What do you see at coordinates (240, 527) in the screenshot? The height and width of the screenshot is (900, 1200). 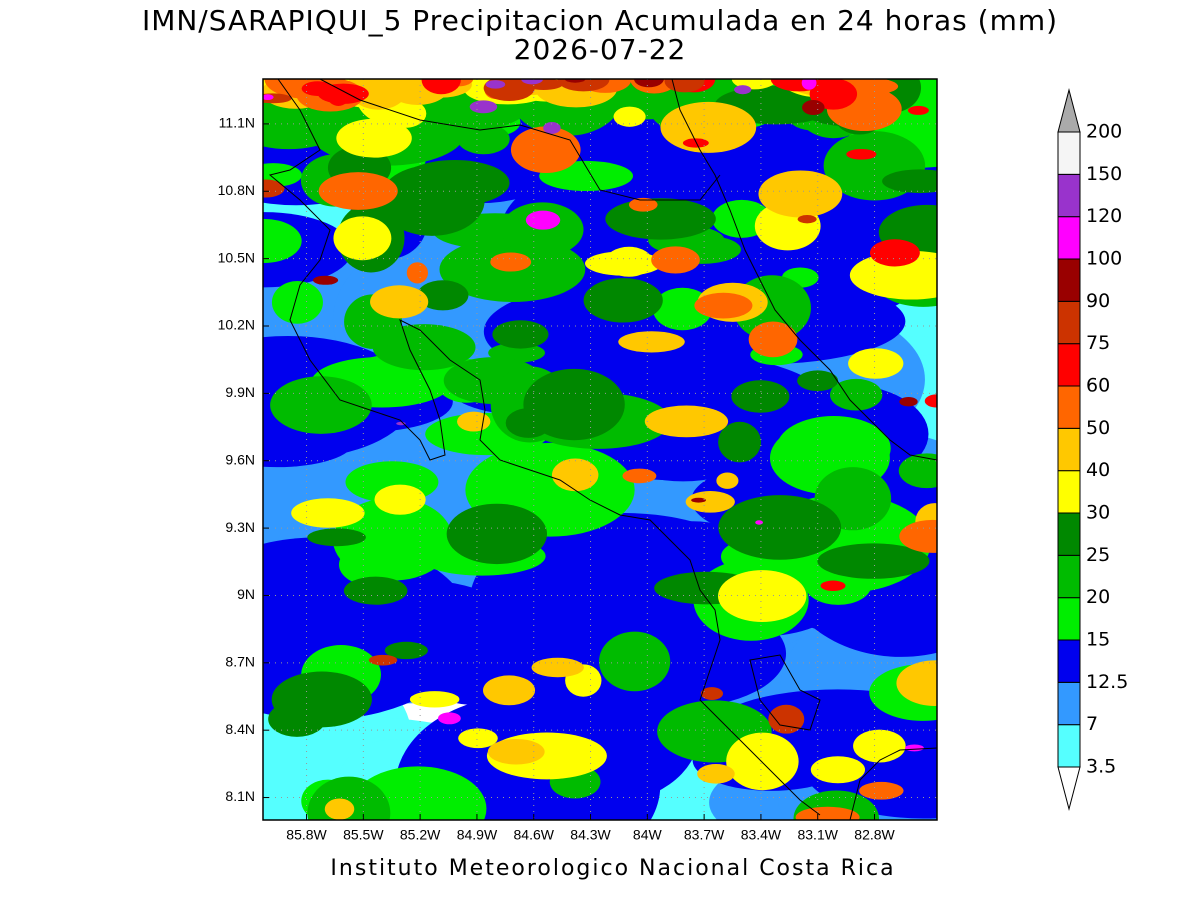 I see `y-tick-label: 9.3N` at bounding box center [240, 527].